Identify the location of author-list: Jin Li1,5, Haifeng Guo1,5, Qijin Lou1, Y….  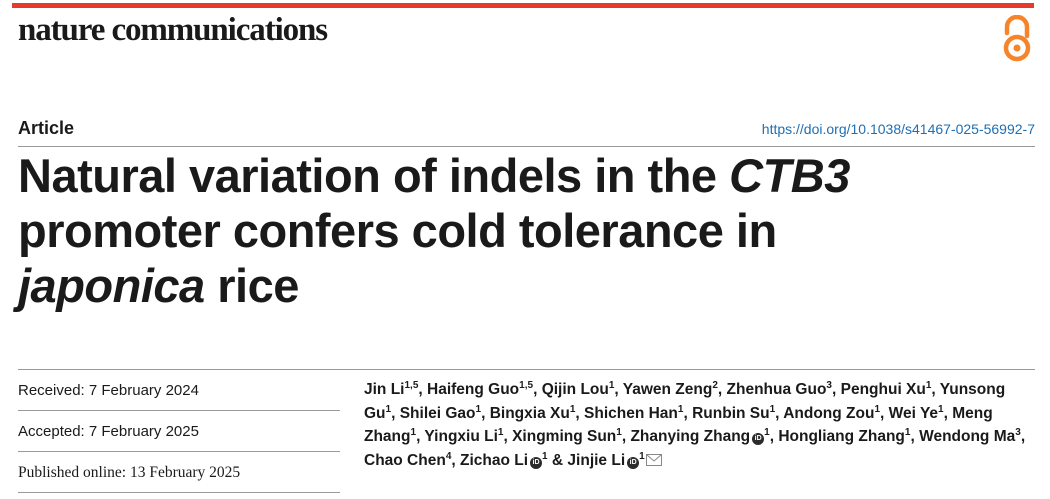
(695, 424).